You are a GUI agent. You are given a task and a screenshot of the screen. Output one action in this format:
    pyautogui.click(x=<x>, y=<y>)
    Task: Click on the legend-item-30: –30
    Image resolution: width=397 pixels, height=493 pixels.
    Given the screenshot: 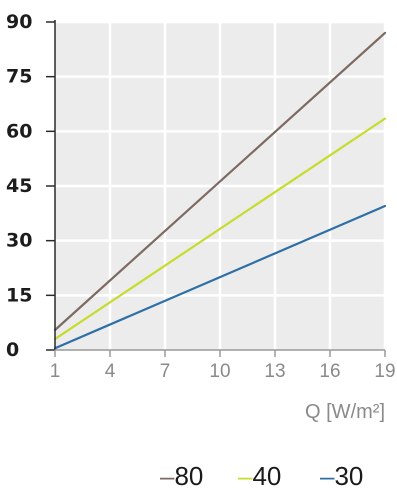 What is the action you would take?
    pyautogui.click(x=341, y=476)
    